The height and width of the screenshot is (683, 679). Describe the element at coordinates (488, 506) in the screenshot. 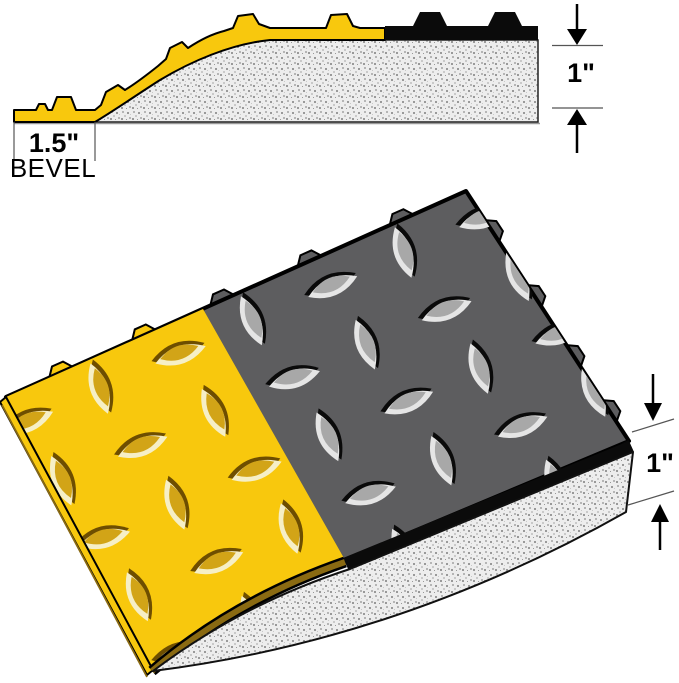

I see `mat-front-vinyl-edge` at that location.